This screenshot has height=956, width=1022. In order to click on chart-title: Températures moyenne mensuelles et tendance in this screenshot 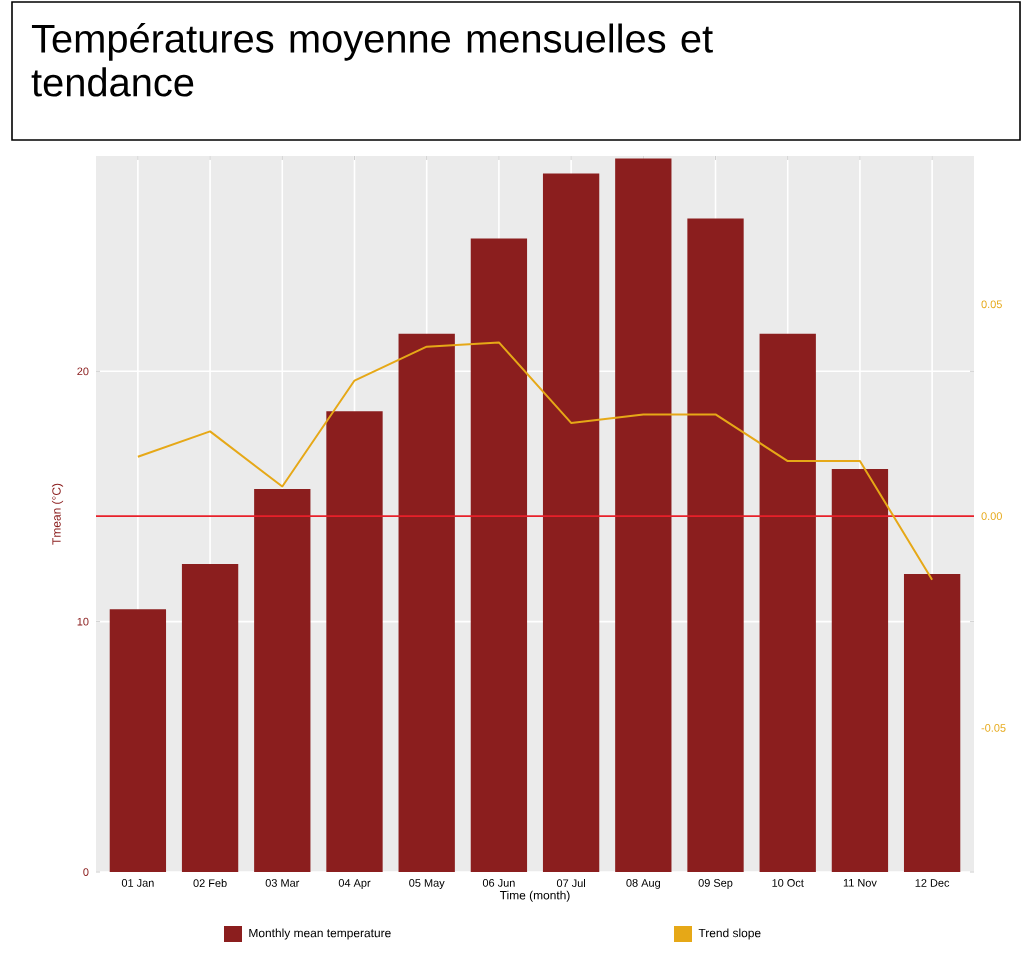, I will do `click(372, 60)`.